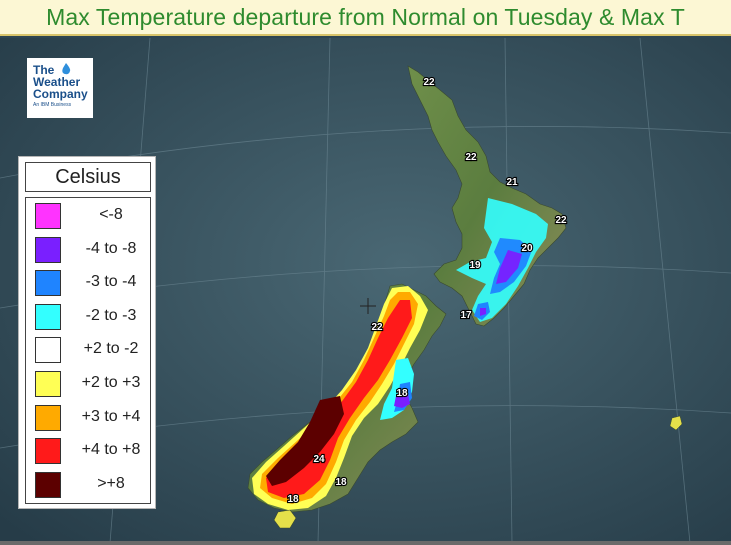 The width and height of the screenshot is (731, 545). I want to click on legend-row: +4 to +8, so click(89, 451).